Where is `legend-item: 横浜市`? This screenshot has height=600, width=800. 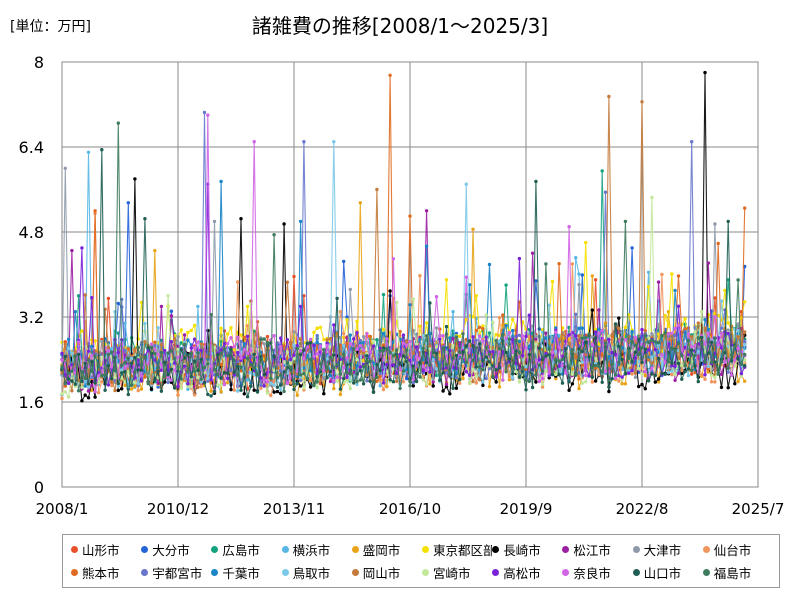
legend-item: 横浜市 is located at coordinates (316, 549).